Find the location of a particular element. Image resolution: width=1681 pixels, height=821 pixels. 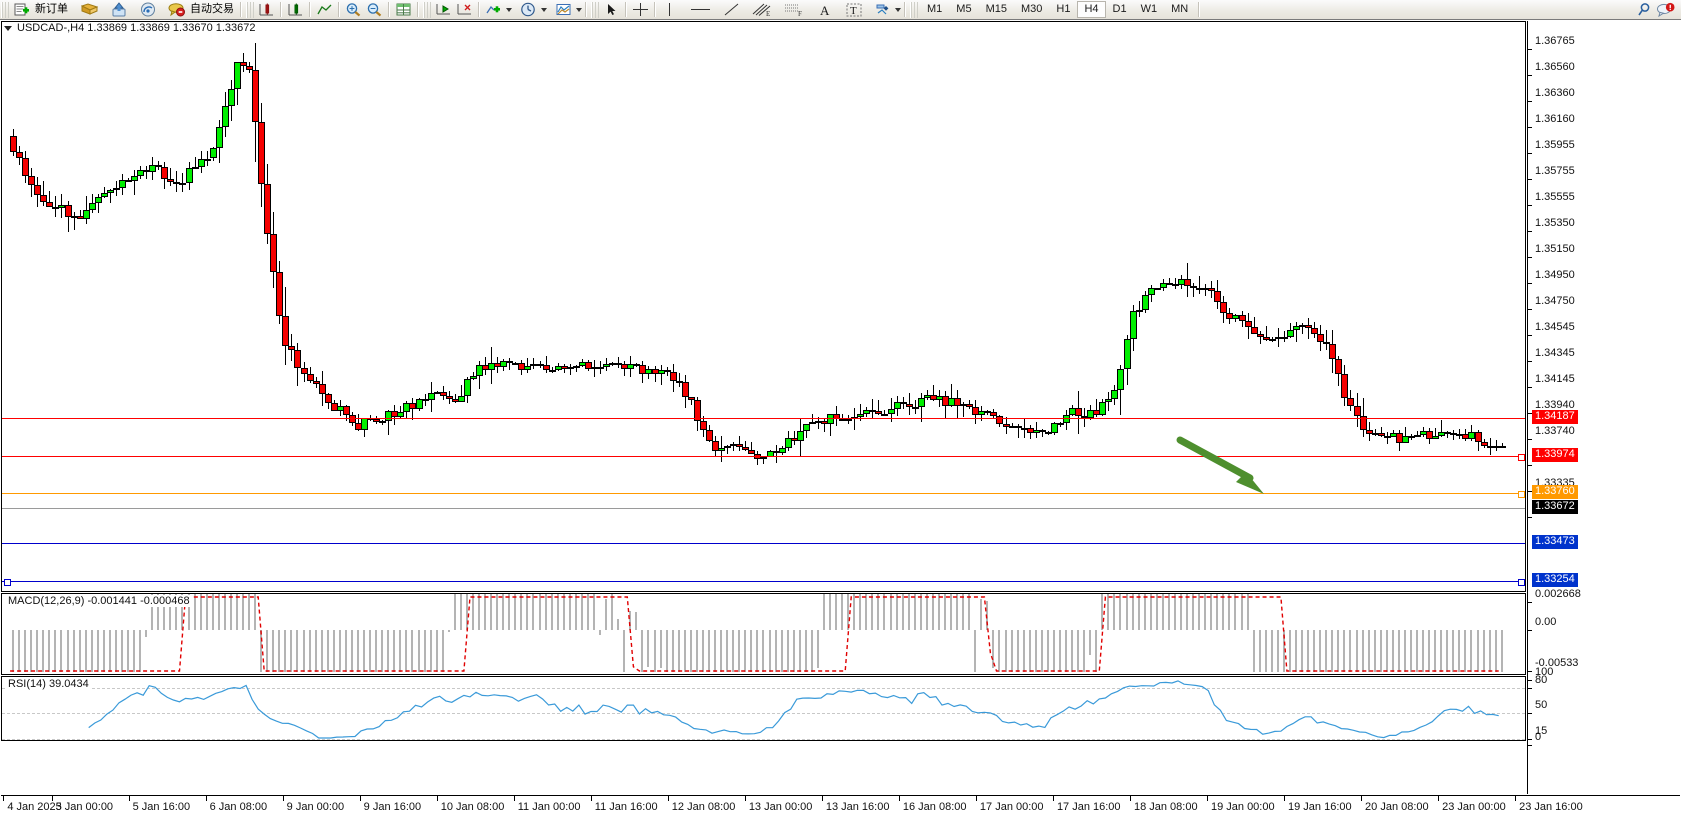

shift-icon is located at coordinates (443, 9).